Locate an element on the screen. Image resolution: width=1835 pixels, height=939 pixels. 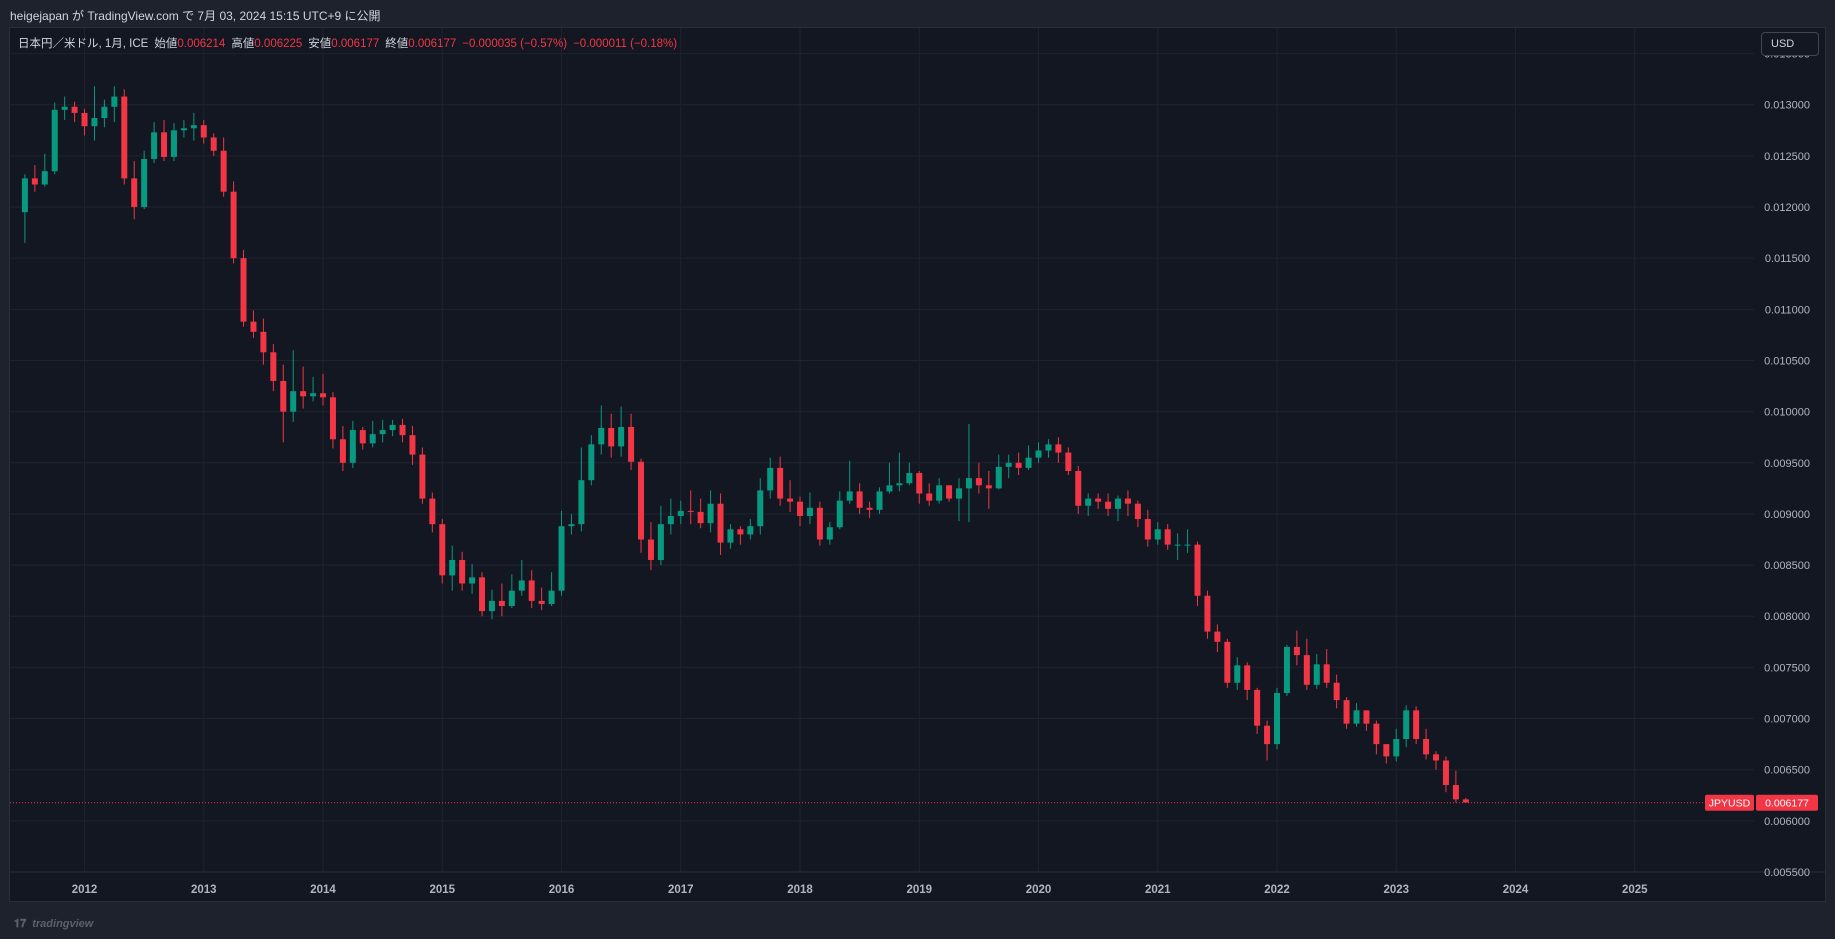
last-price-tag: JPYUSD 0.006177 is located at coordinates (1761, 802).